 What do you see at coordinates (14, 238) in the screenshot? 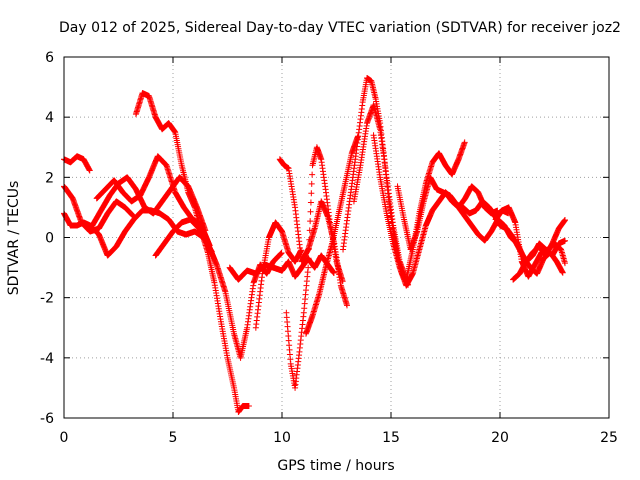
I see `y-axis-label: SDTVAR / TECUs` at bounding box center [14, 238].